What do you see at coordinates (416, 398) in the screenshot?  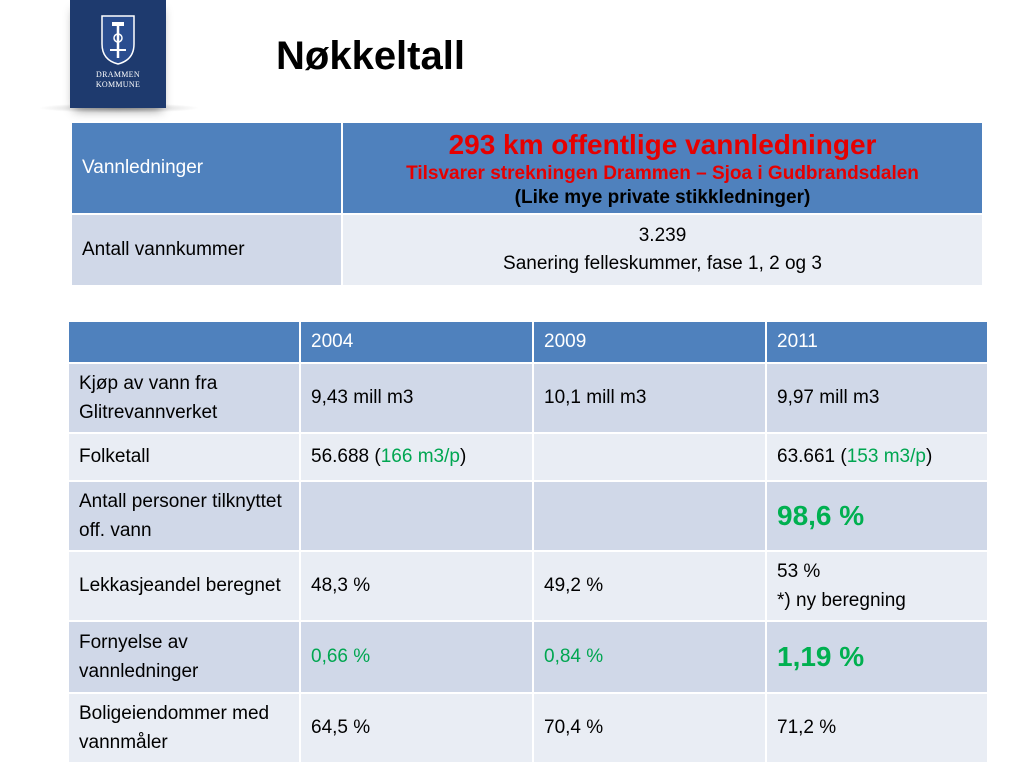 I see `cell: 9,43 mill m3` at bounding box center [416, 398].